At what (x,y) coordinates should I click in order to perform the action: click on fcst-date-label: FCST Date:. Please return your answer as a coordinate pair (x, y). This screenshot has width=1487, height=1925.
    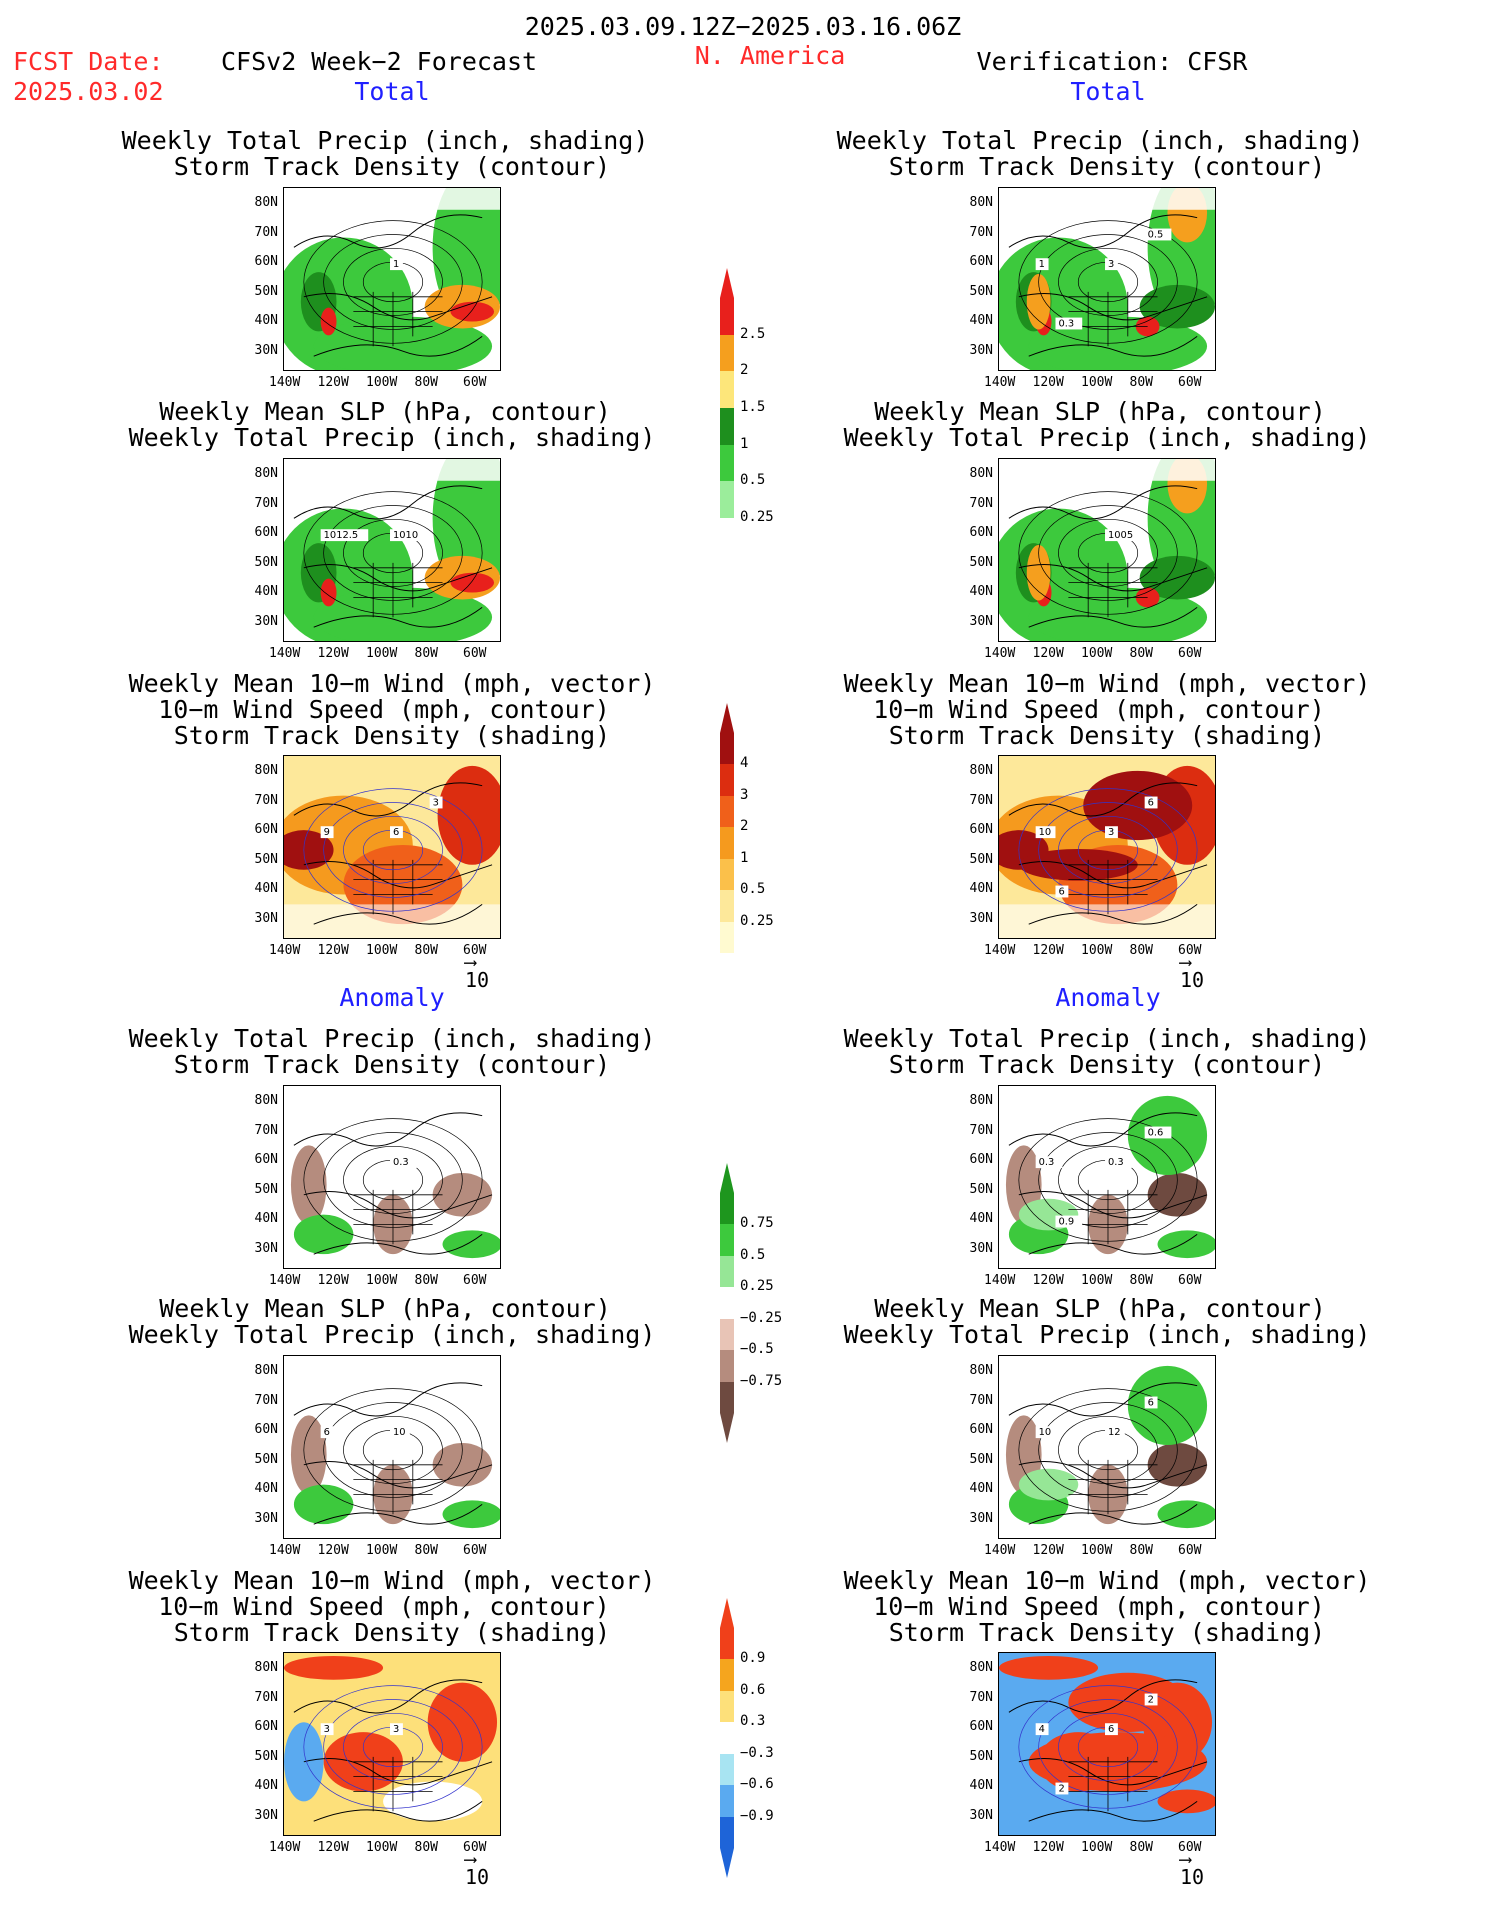
    Looking at the image, I should click on (88, 61).